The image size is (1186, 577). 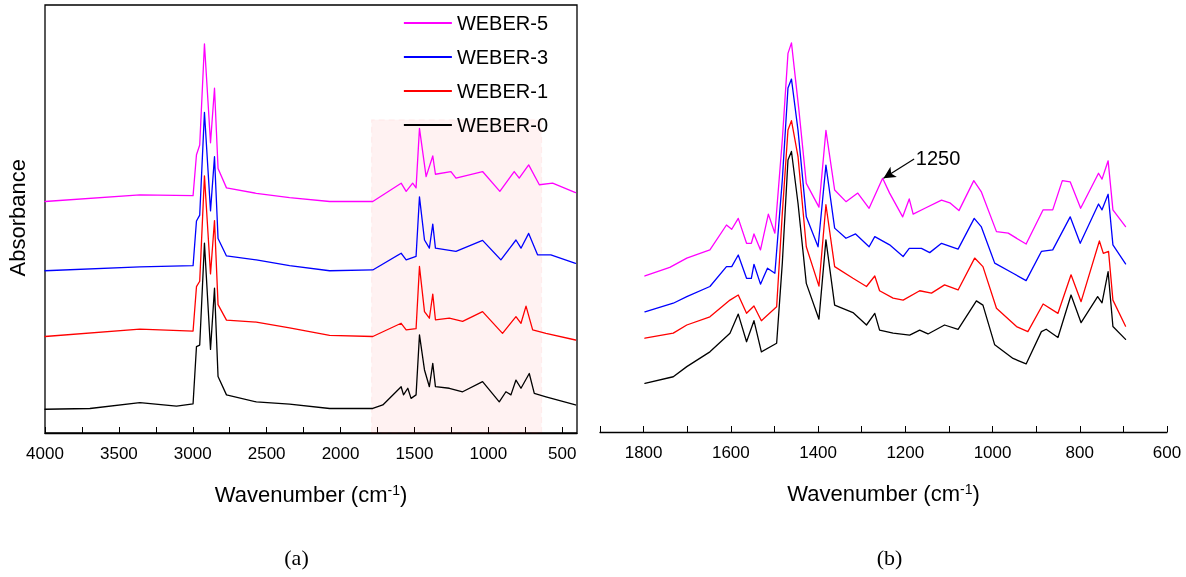 What do you see at coordinates (938, 157) in the screenshot?
I see `annotation: 1250` at bounding box center [938, 157].